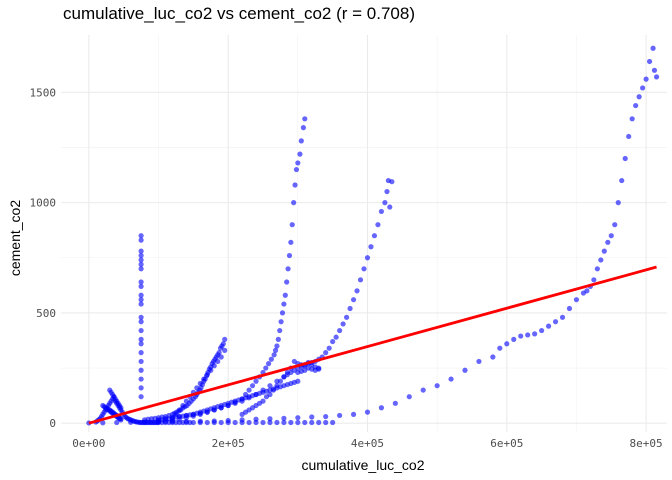  What do you see at coordinates (52, 423) in the screenshot?
I see `y-tick-label: 0` at bounding box center [52, 423].